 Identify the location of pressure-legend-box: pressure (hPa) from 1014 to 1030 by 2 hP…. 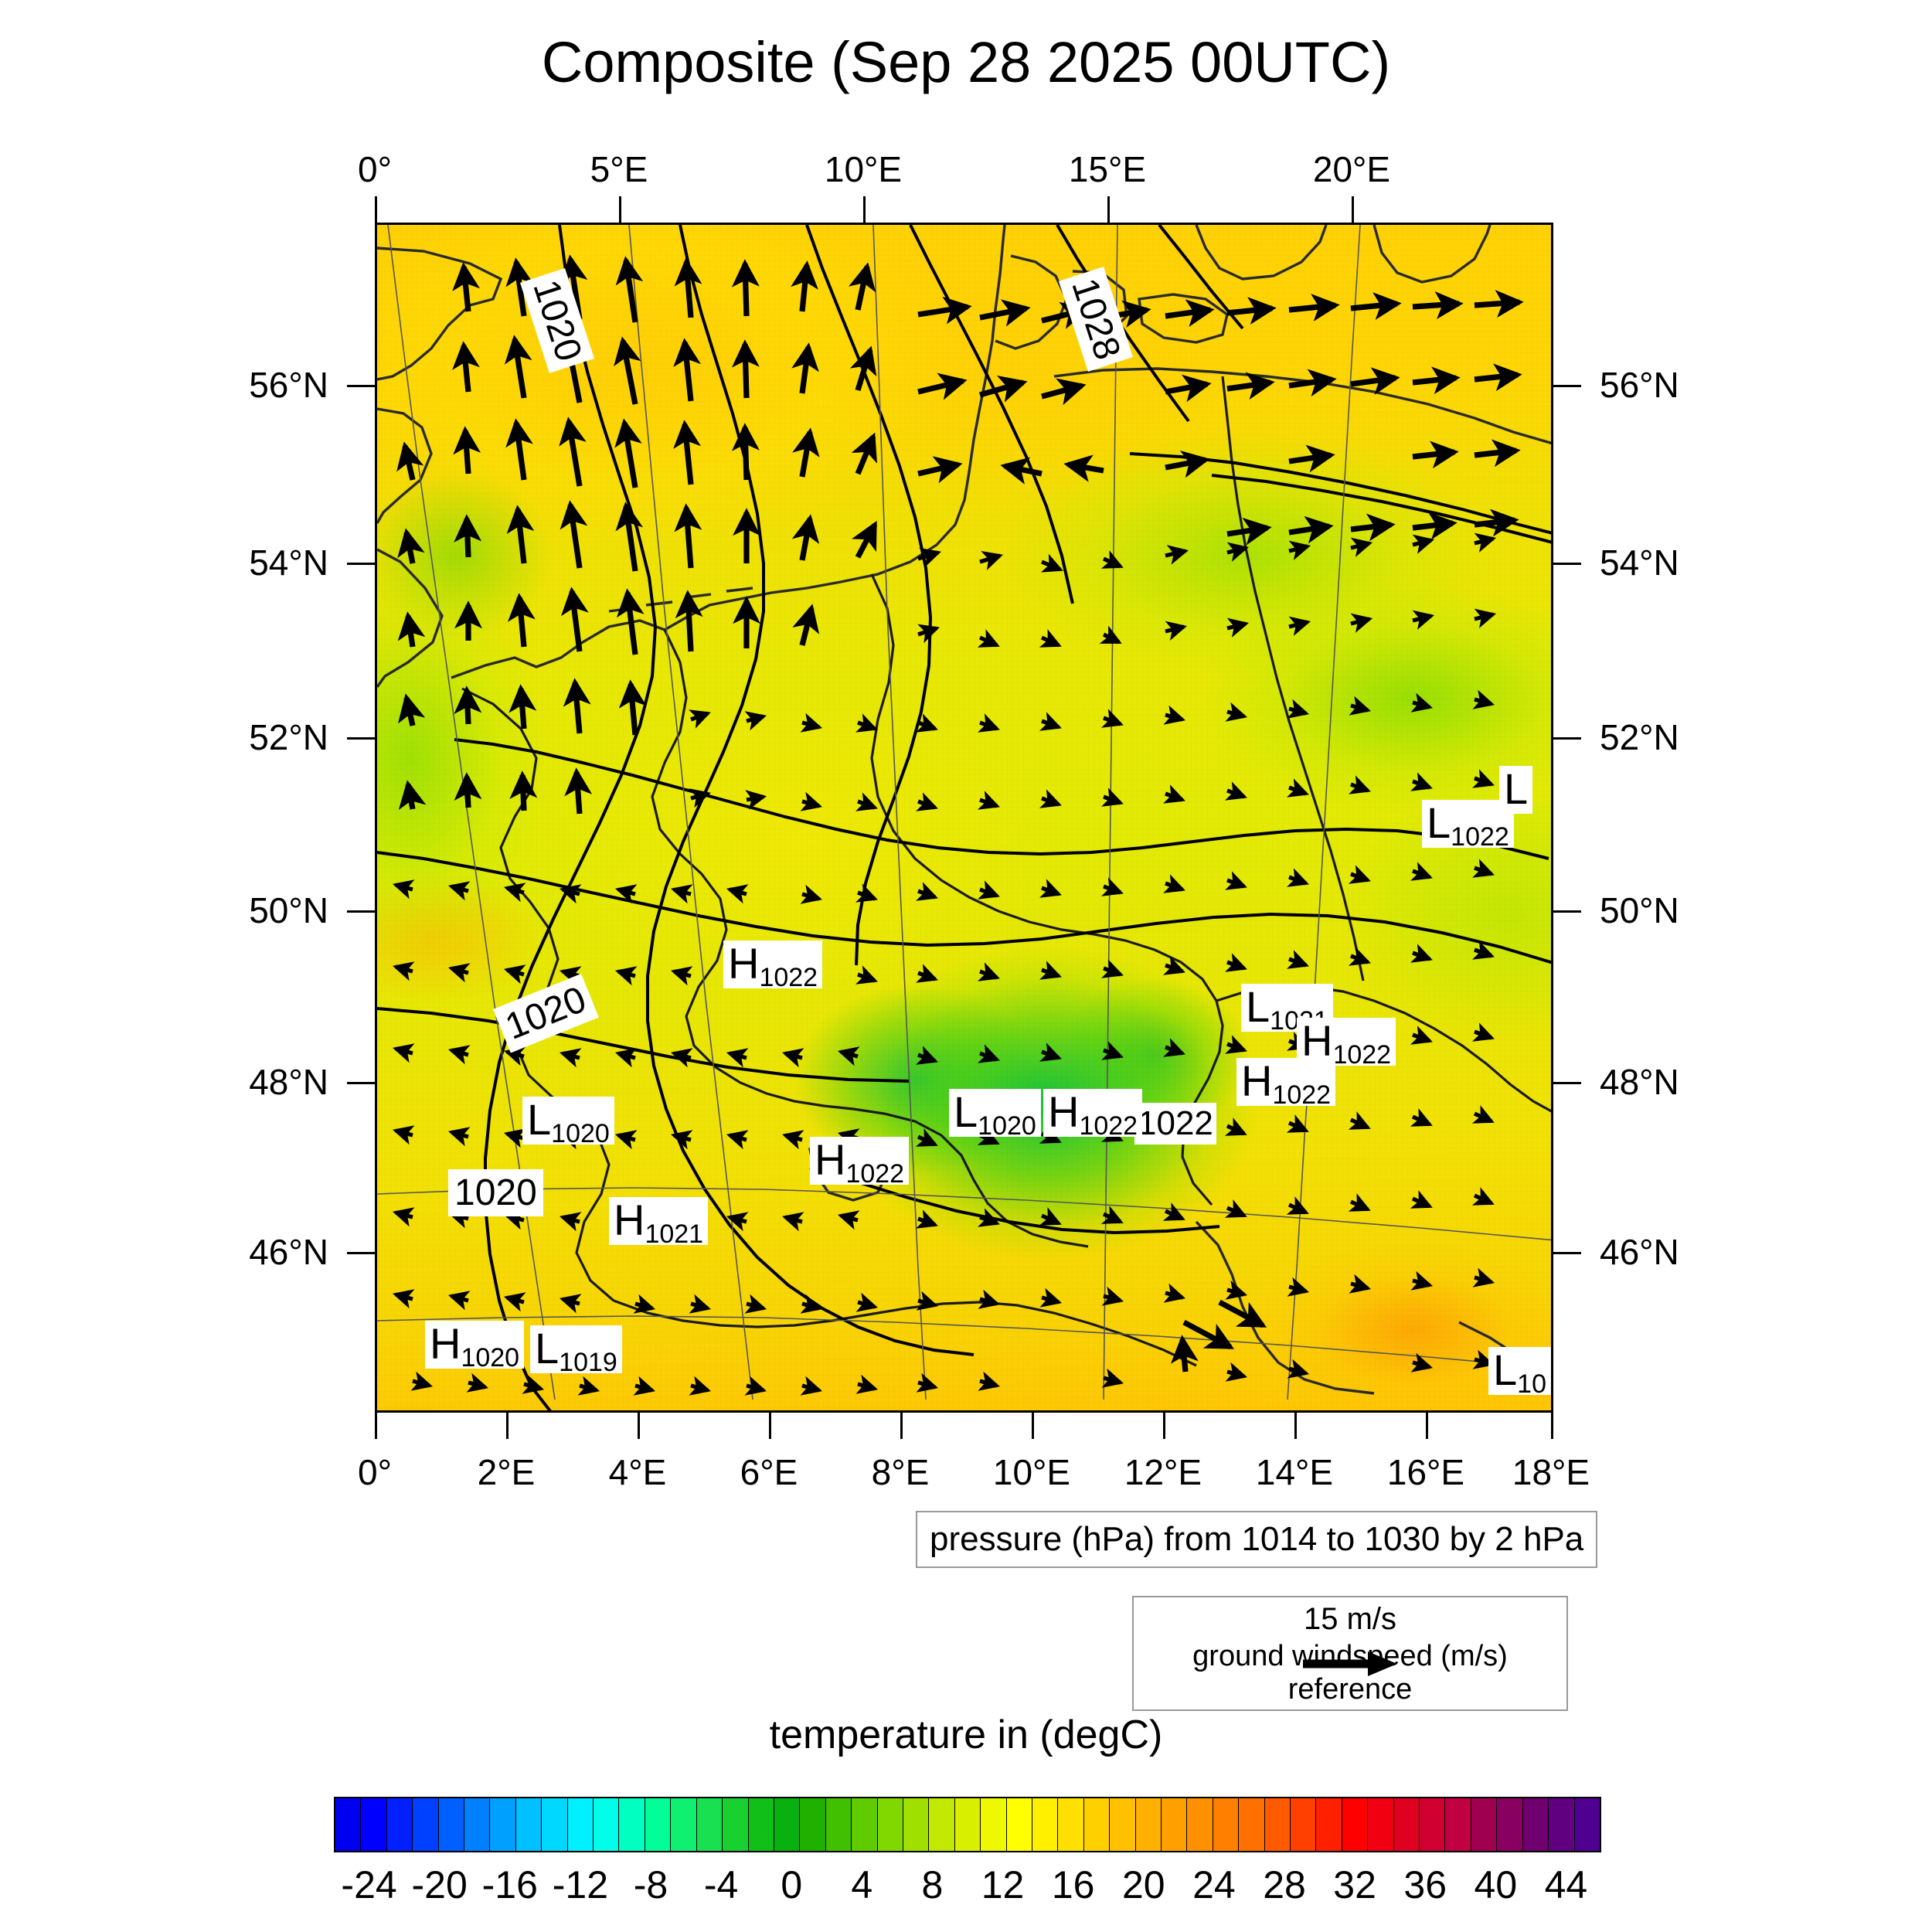
(1257, 1540).